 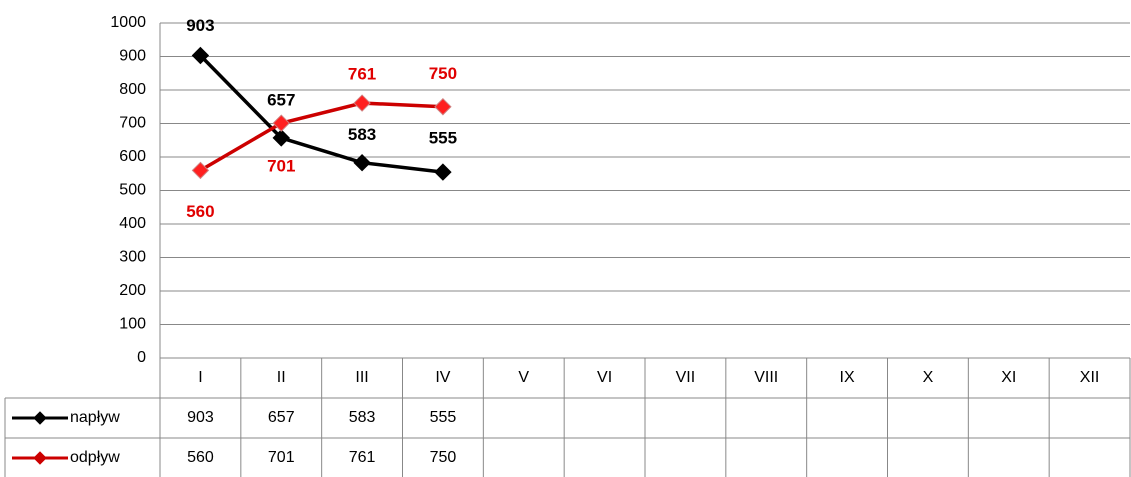 I want to click on legend-label: napływ, so click(x=95, y=417).